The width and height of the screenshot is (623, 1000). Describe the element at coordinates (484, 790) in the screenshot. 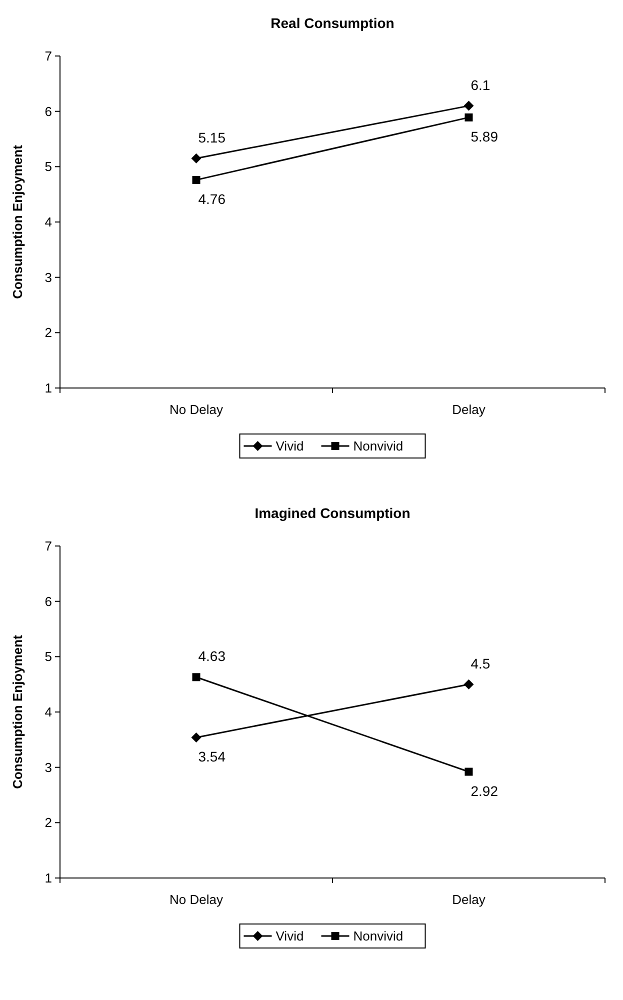

I see `data-label: 2.92` at that location.